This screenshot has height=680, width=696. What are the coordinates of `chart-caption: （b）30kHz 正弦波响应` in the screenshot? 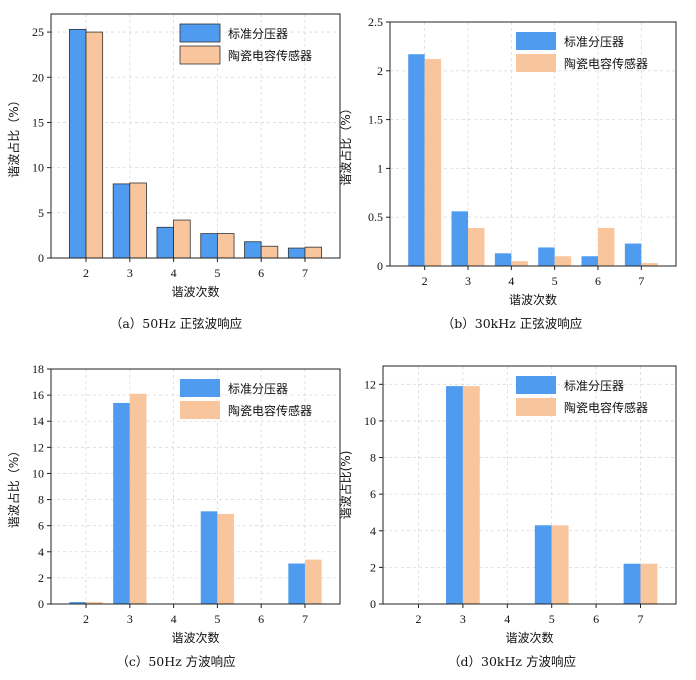 It's located at (512, 323).